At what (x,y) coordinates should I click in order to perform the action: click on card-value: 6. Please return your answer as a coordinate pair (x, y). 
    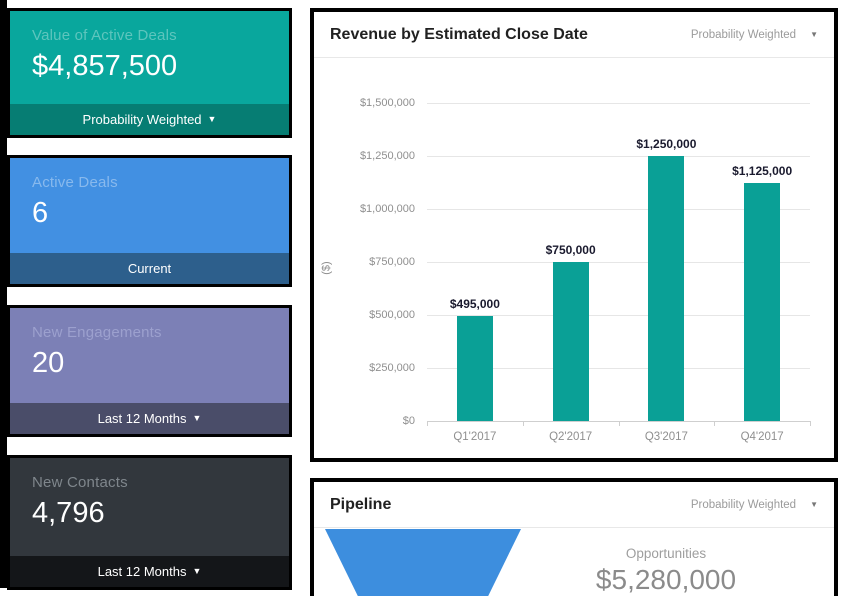
    Looking at the image, I should click on (40, 213).